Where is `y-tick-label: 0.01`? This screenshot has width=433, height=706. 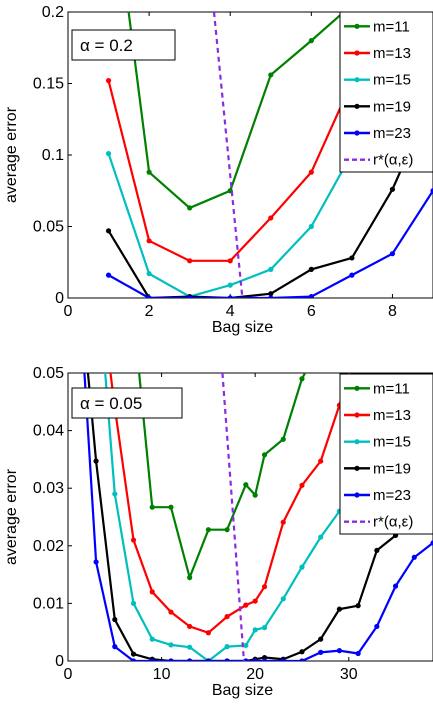 y-tick-label: 0.01 is located at coordinates (48, 603).